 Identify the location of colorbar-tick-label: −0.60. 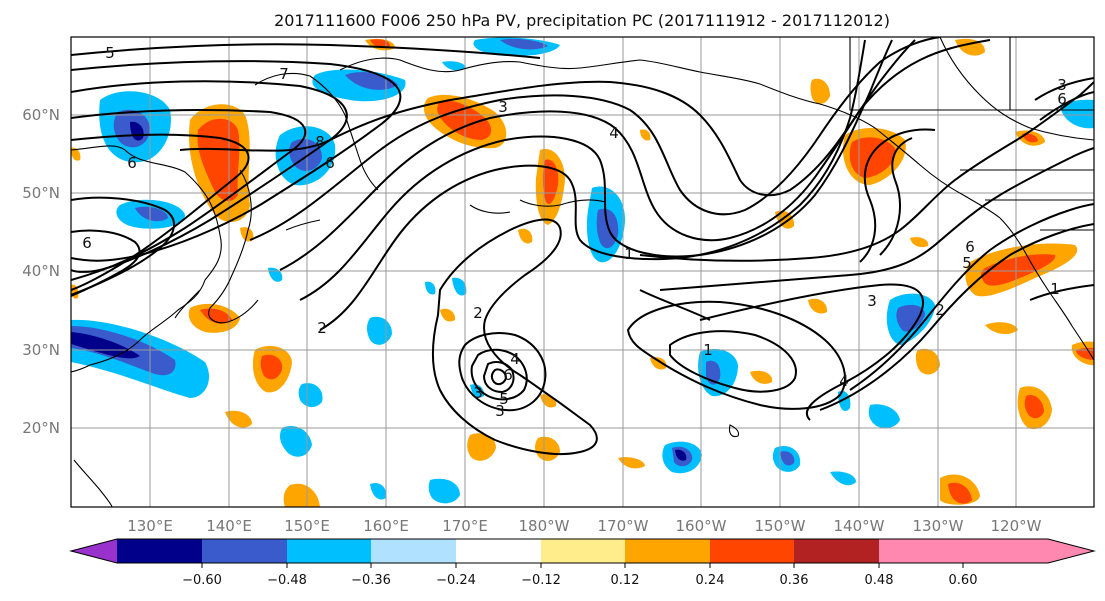
(202, 580).